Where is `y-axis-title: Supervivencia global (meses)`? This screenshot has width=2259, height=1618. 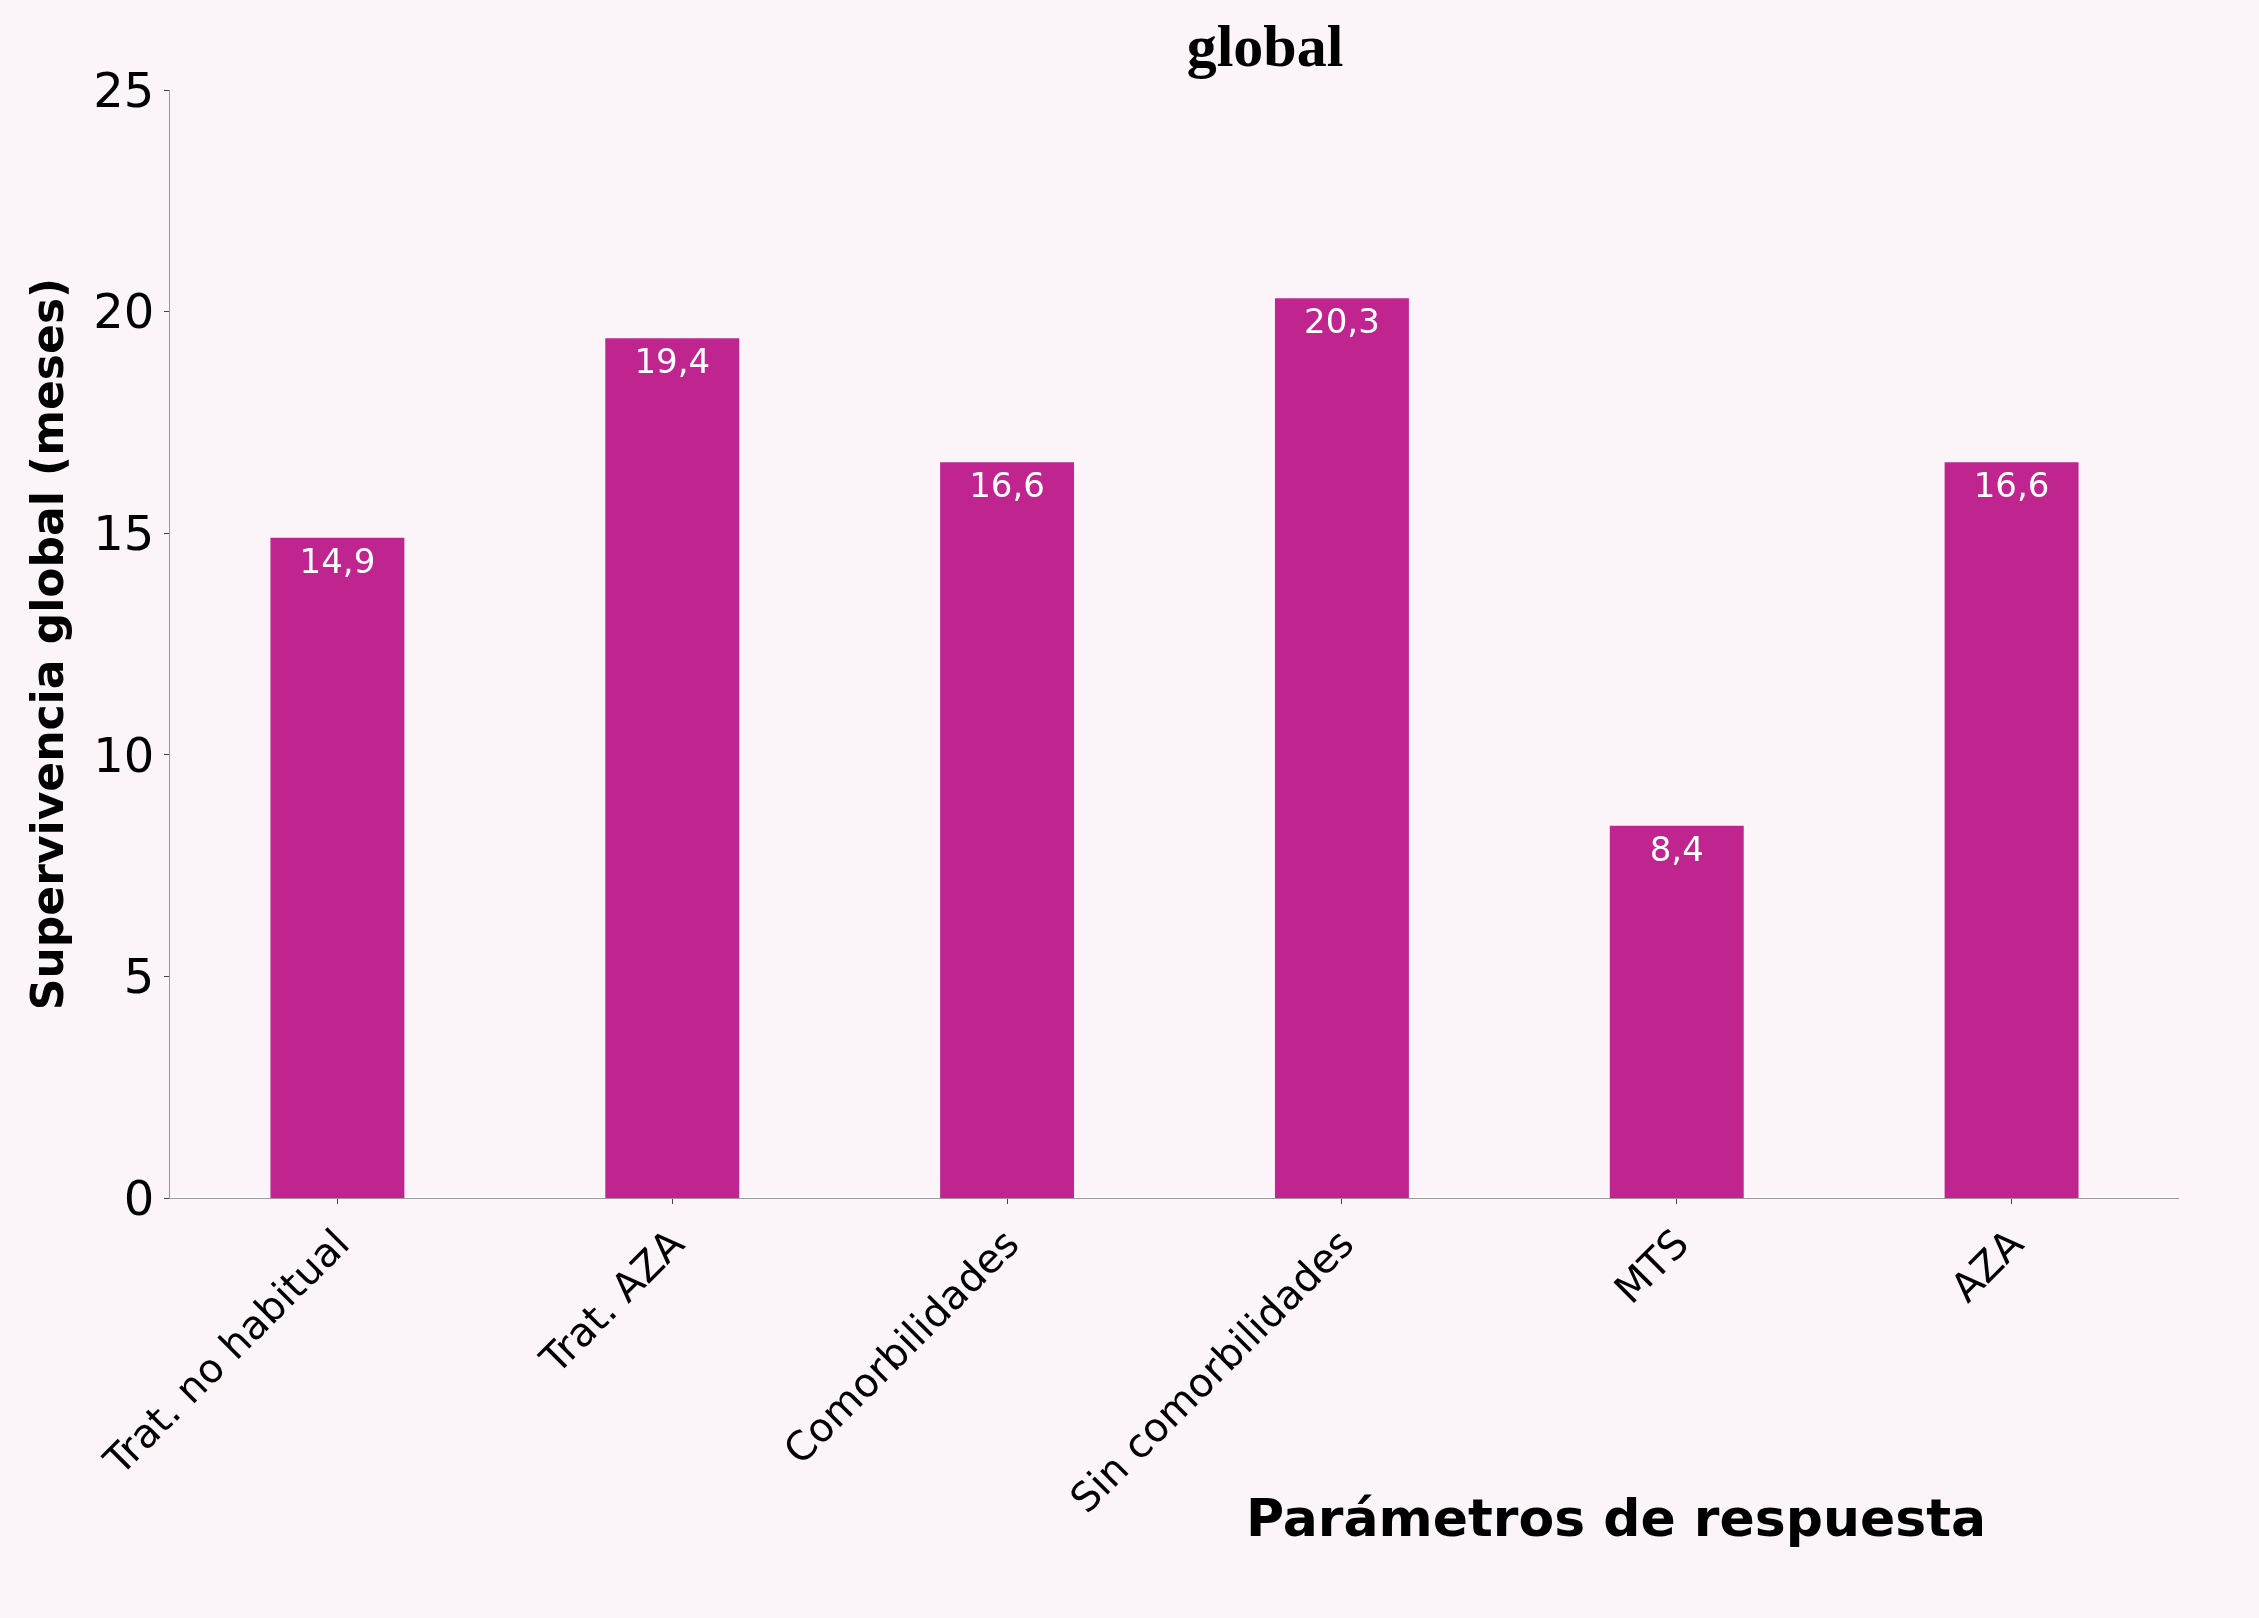 y-axis-title: Supervivencia global (meses) is located at coordinates (48, 644).